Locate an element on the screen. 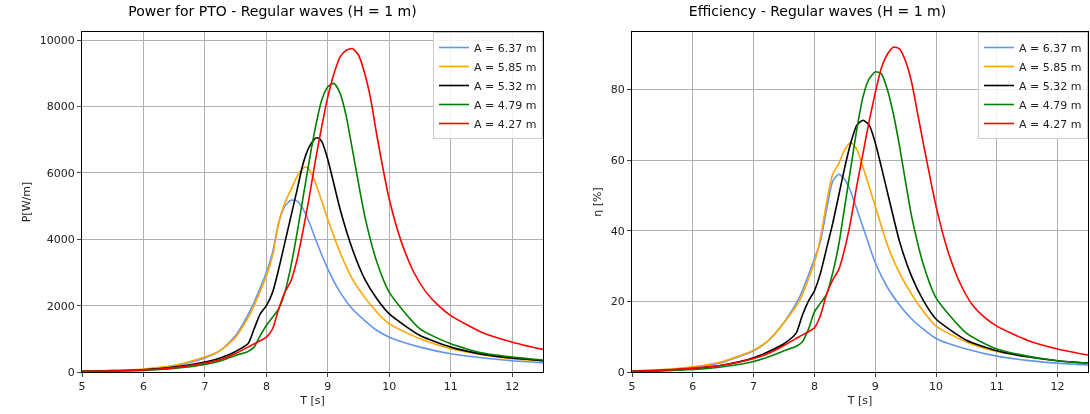 The height and width of the screenshot is (414, 1090). y-tick-label: 60 is located at coordinates (617, 161).